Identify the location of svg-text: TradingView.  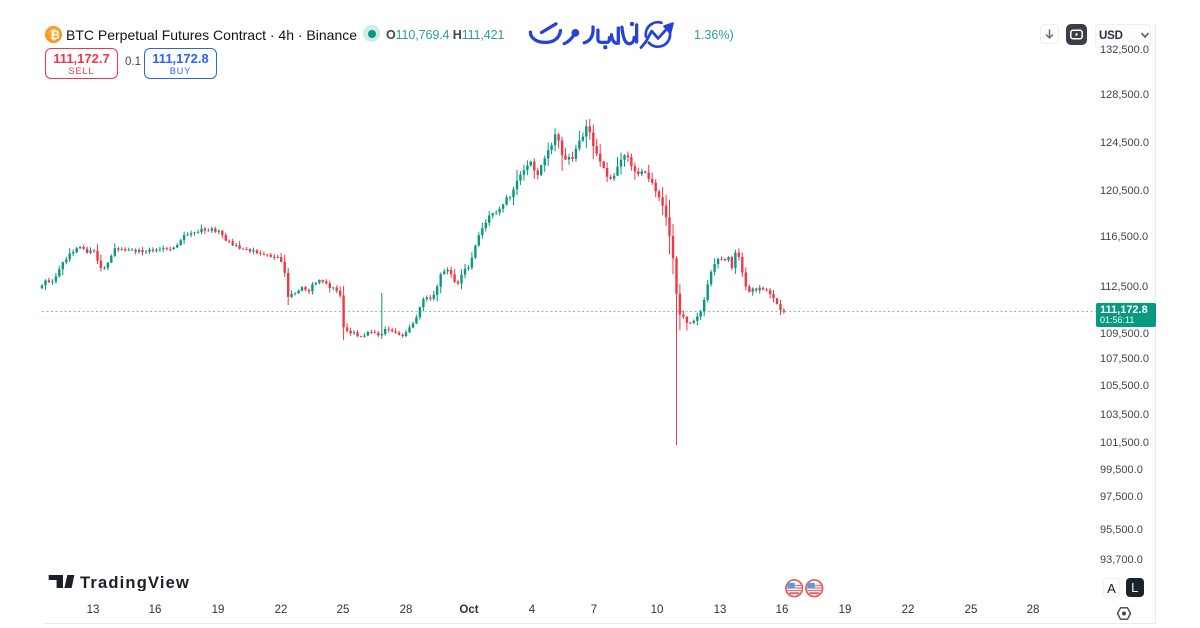
(135, 582).